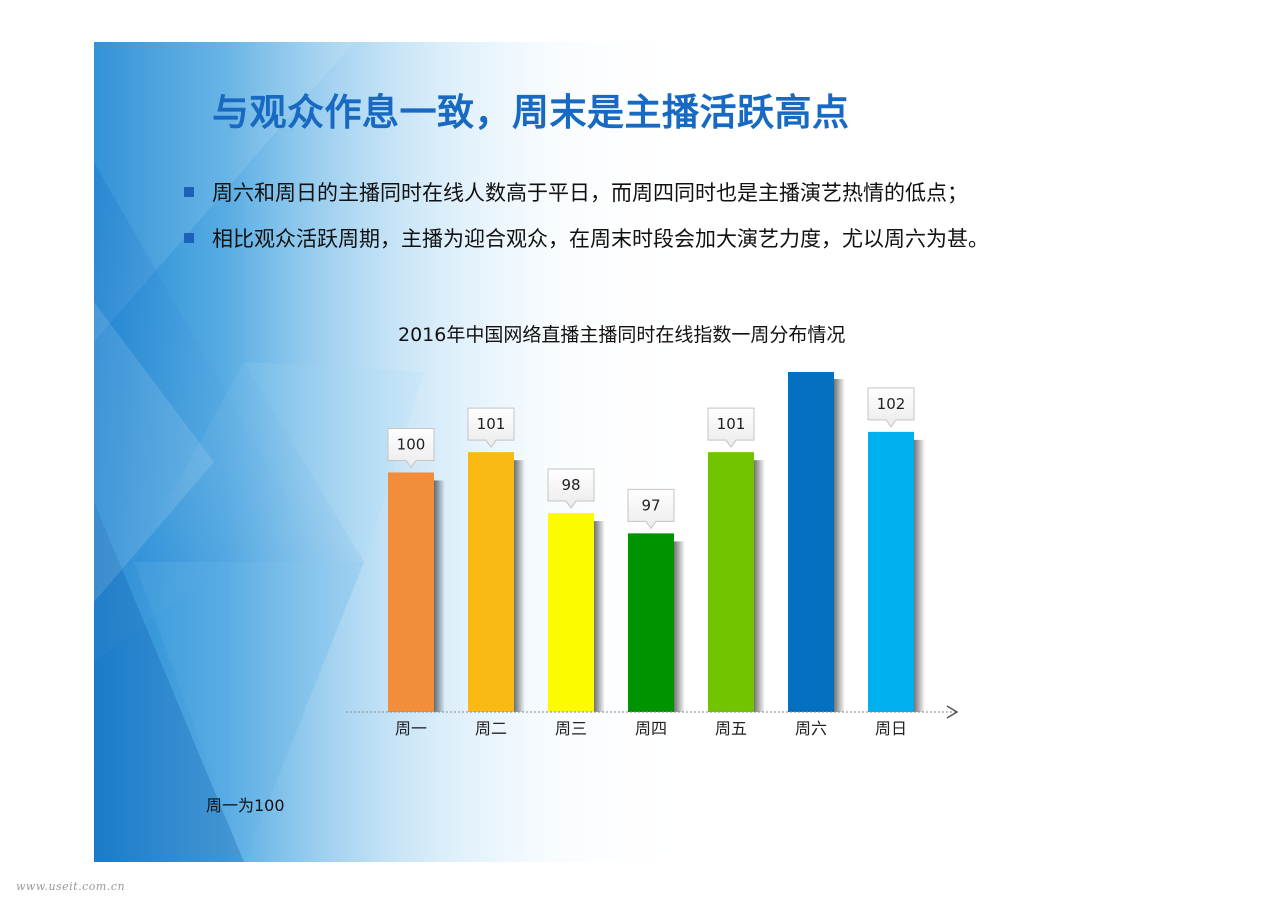 The width and height of the screenshot is (1280, 904). Describe the element at coordinates (570, 485) in the screenshot. I see `data-label: 98` at that location.